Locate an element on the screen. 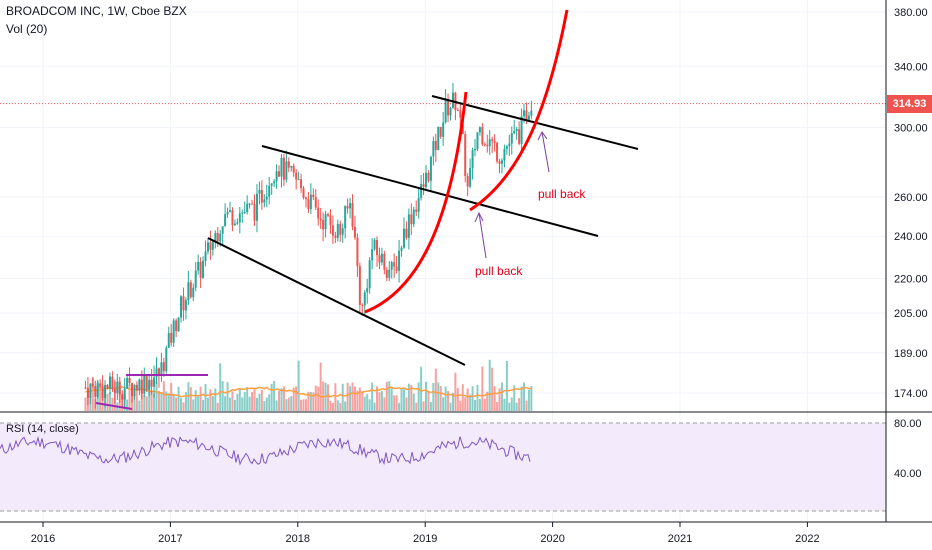 This screenshot has width=932, height=550. rsi-legend: RSI (14, close) is located at coordinates (42, 429).